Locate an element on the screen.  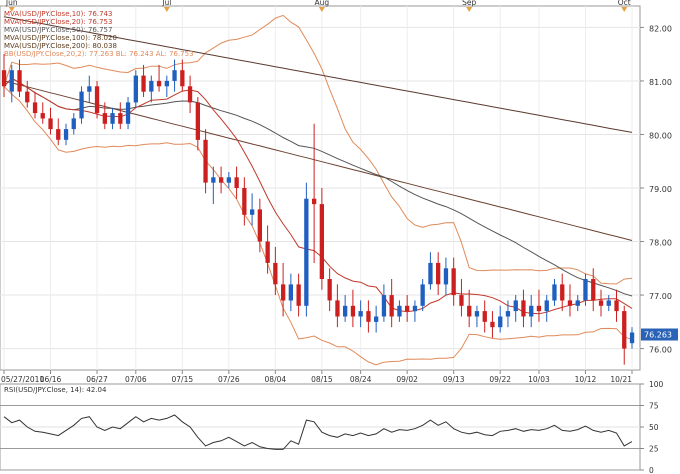
y-tick-label: 77.00 is located at coordinates (660, 296).